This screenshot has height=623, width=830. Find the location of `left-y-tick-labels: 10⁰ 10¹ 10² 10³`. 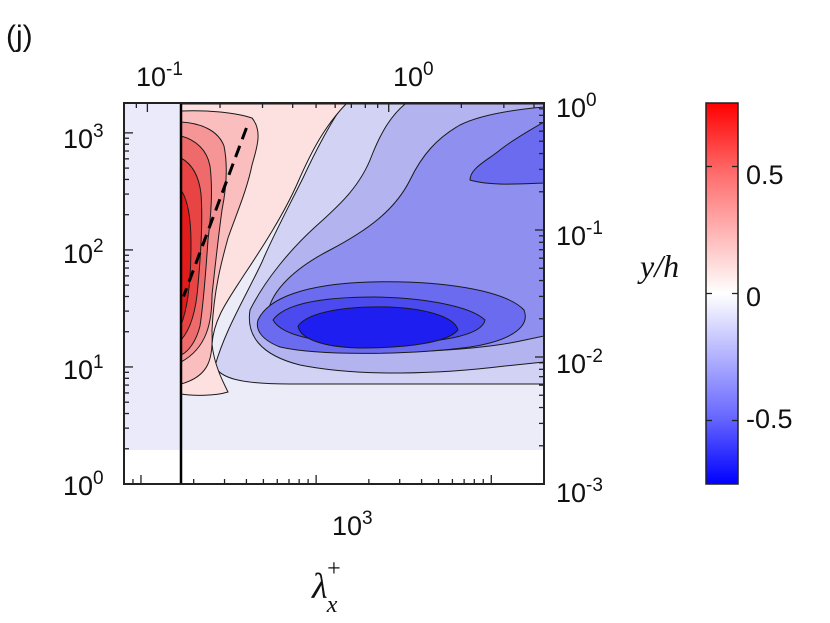

left-y-tick-labels: 10⁰ 10¹ 10² 10³ is located at coordinates (83, 311).